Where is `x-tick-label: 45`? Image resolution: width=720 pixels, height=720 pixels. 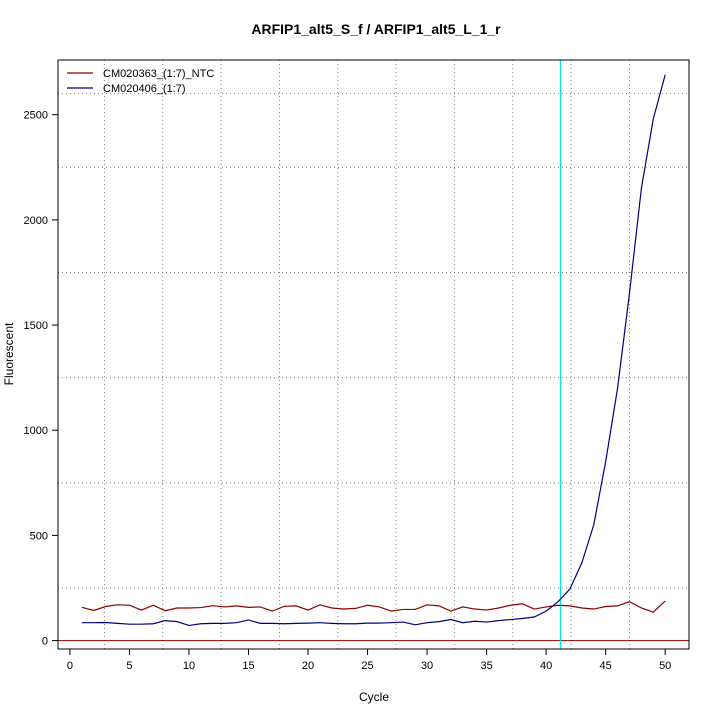 x-tick-label: 45 is located at coordinates (606, 666).